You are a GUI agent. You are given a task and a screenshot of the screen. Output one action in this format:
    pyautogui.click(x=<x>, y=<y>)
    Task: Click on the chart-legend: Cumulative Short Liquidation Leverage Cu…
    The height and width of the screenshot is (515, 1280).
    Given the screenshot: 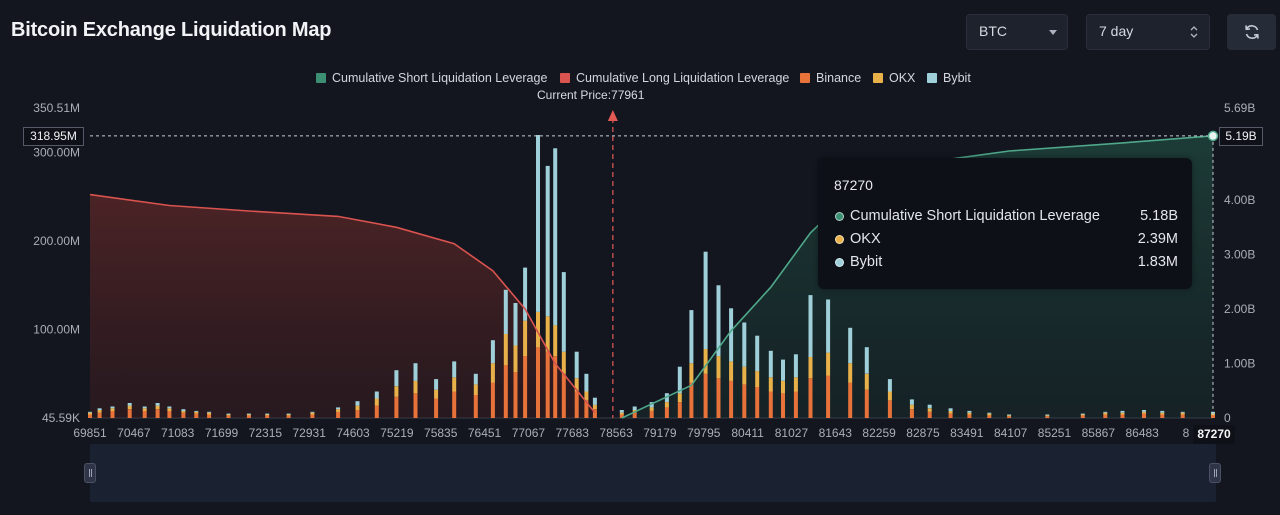 What is the action you would take?
    pyautogui.click(x=640, y=80)
    